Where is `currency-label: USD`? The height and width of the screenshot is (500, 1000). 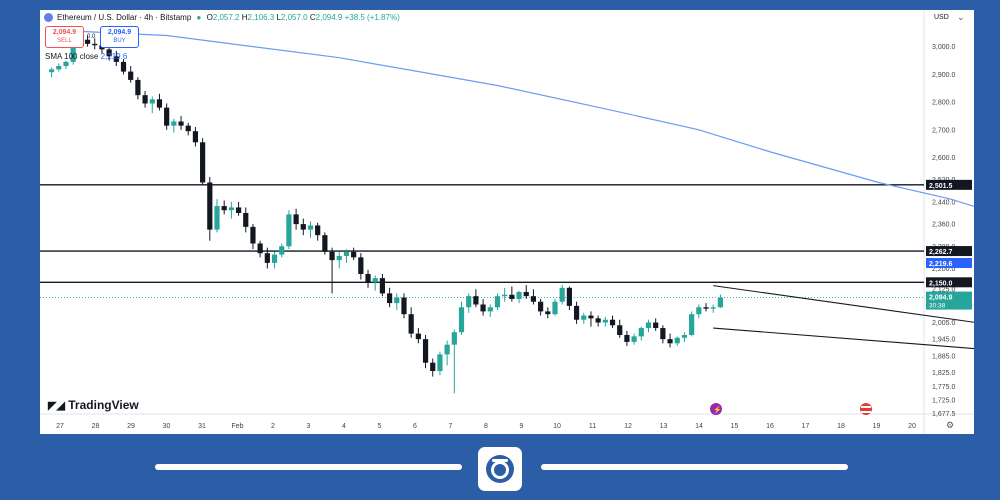 currency-label: USD is located at coordinates (941, 17).